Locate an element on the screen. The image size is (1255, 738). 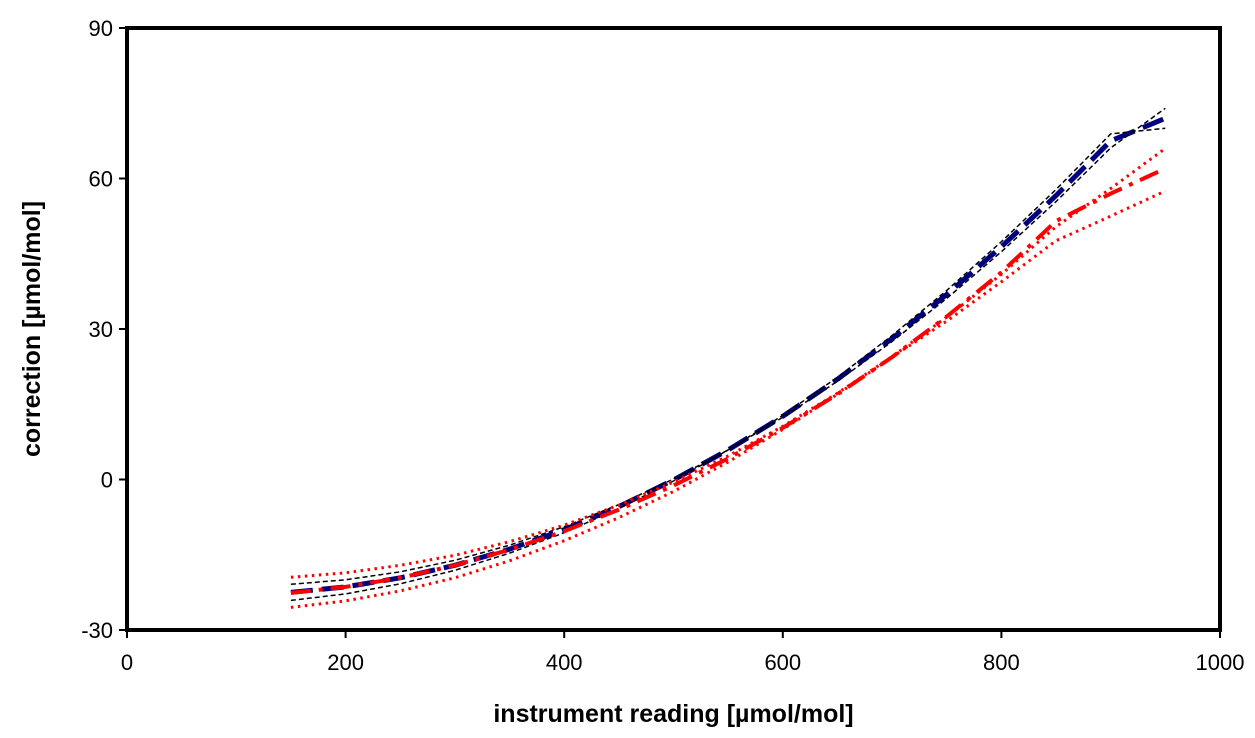
y-tick-label: -30 is located at coordinates (97, 630).